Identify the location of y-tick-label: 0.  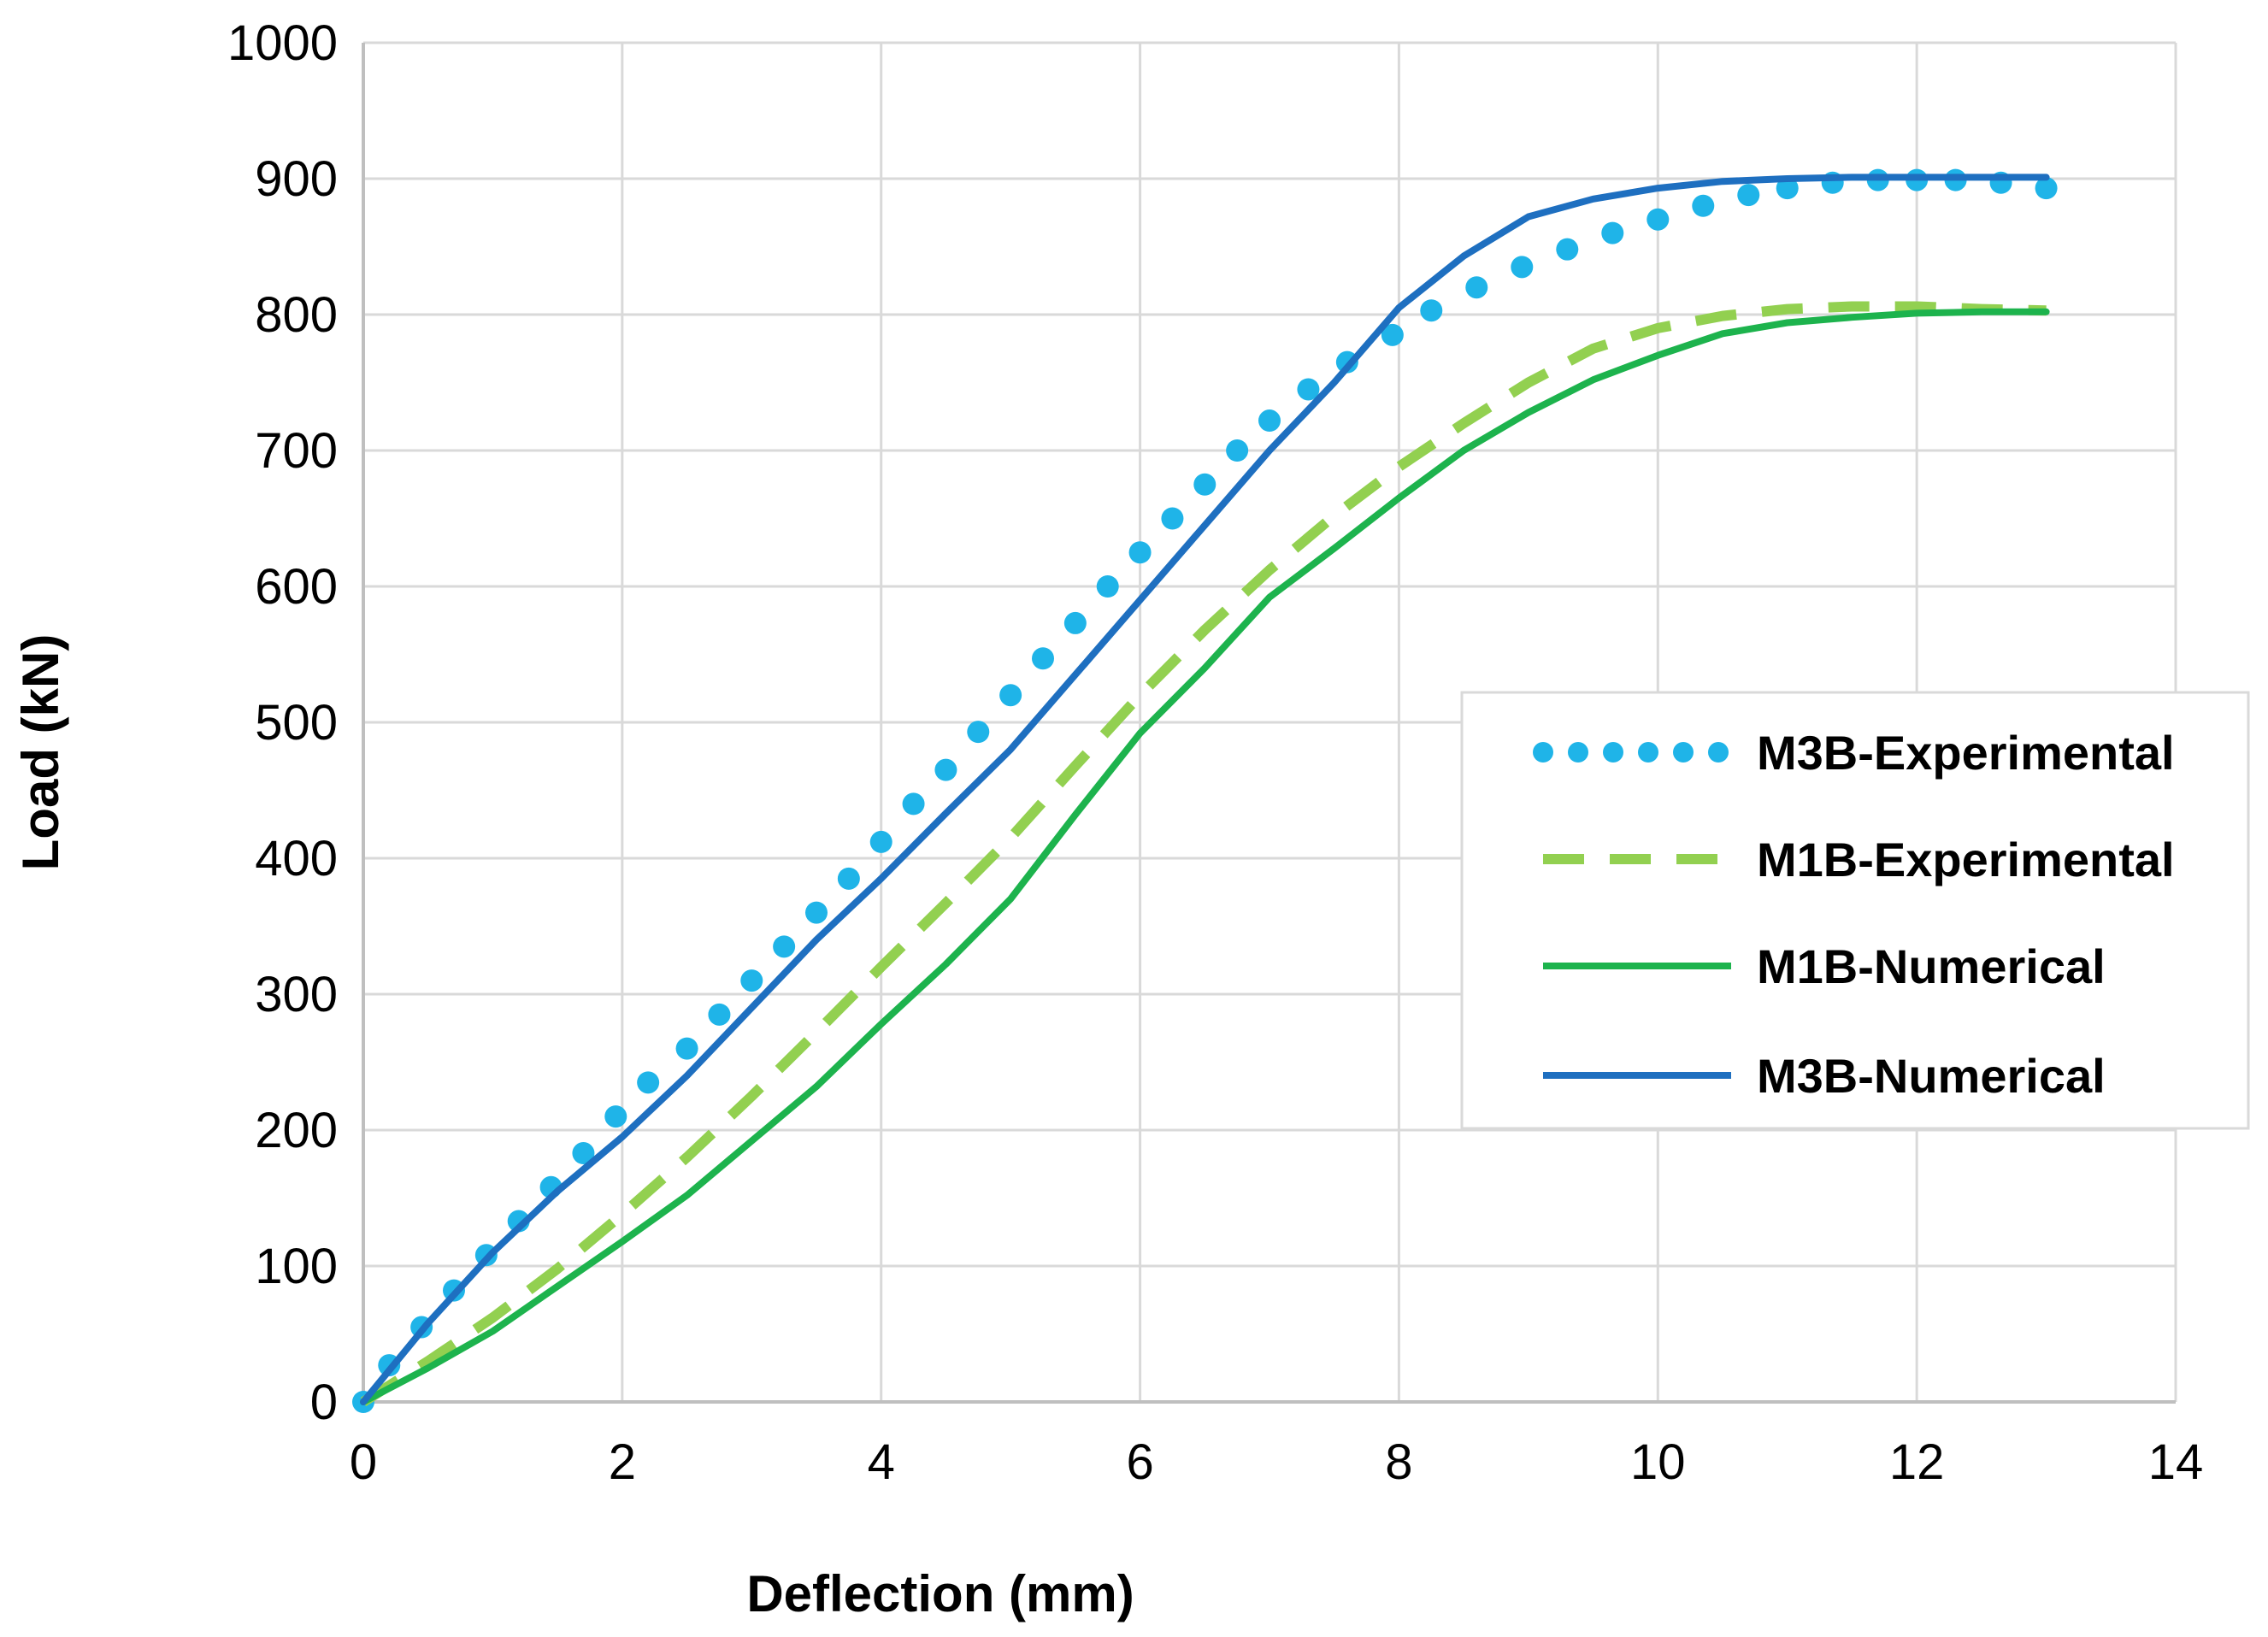
(324, 1402).